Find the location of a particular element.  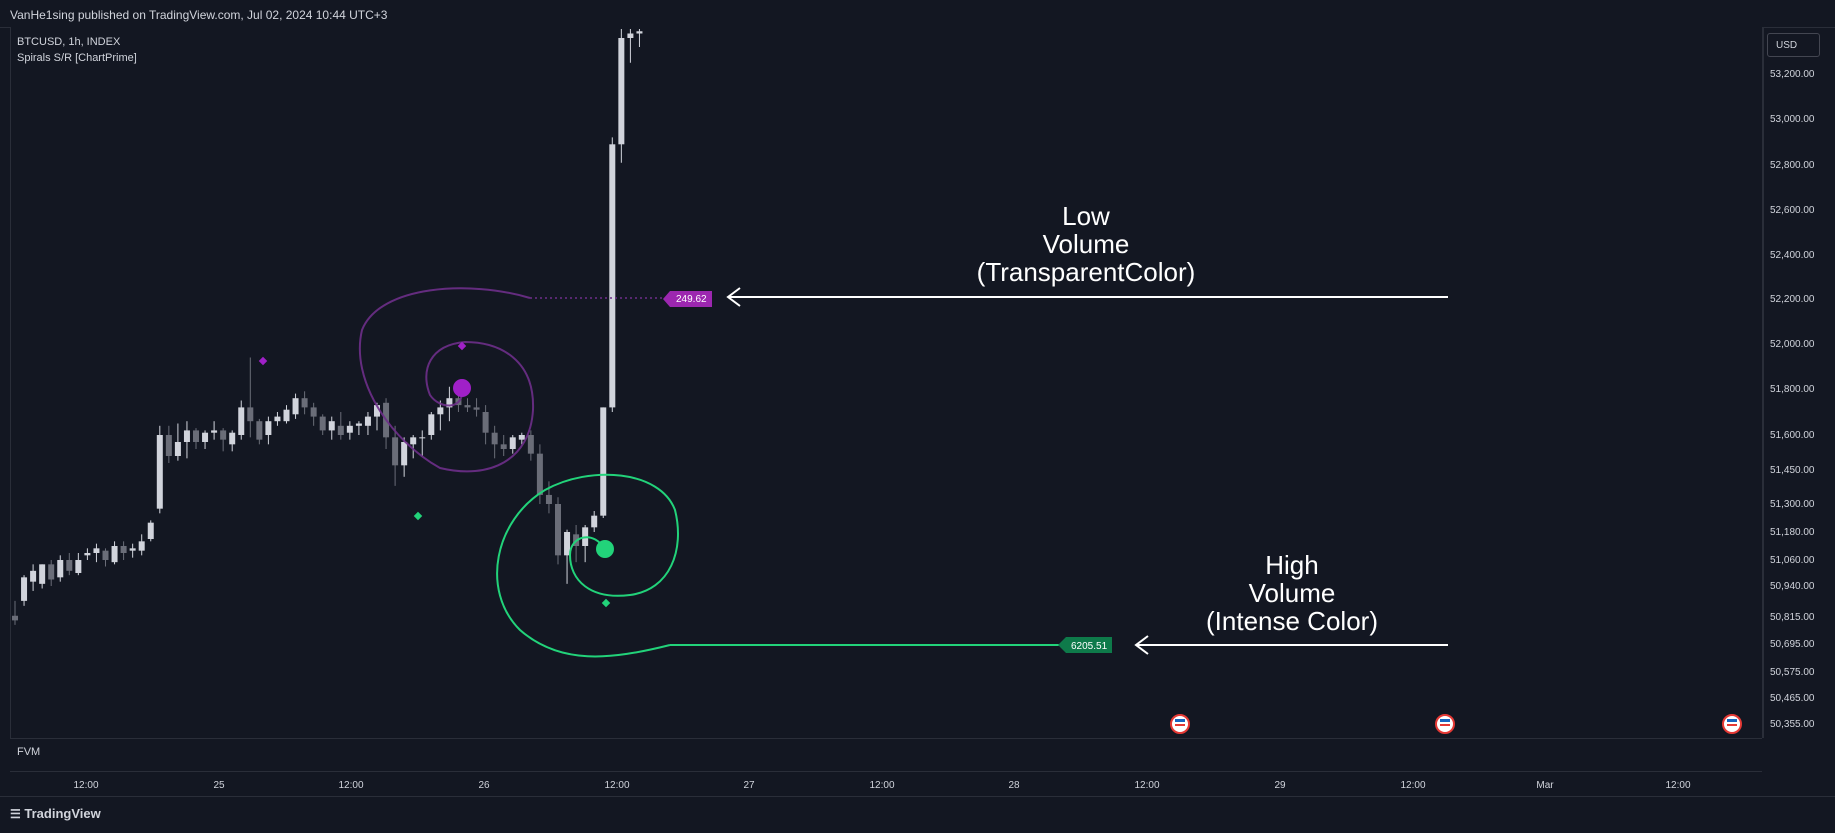

price-tick: 53,000.00 is located at coordinates (1792, 119).